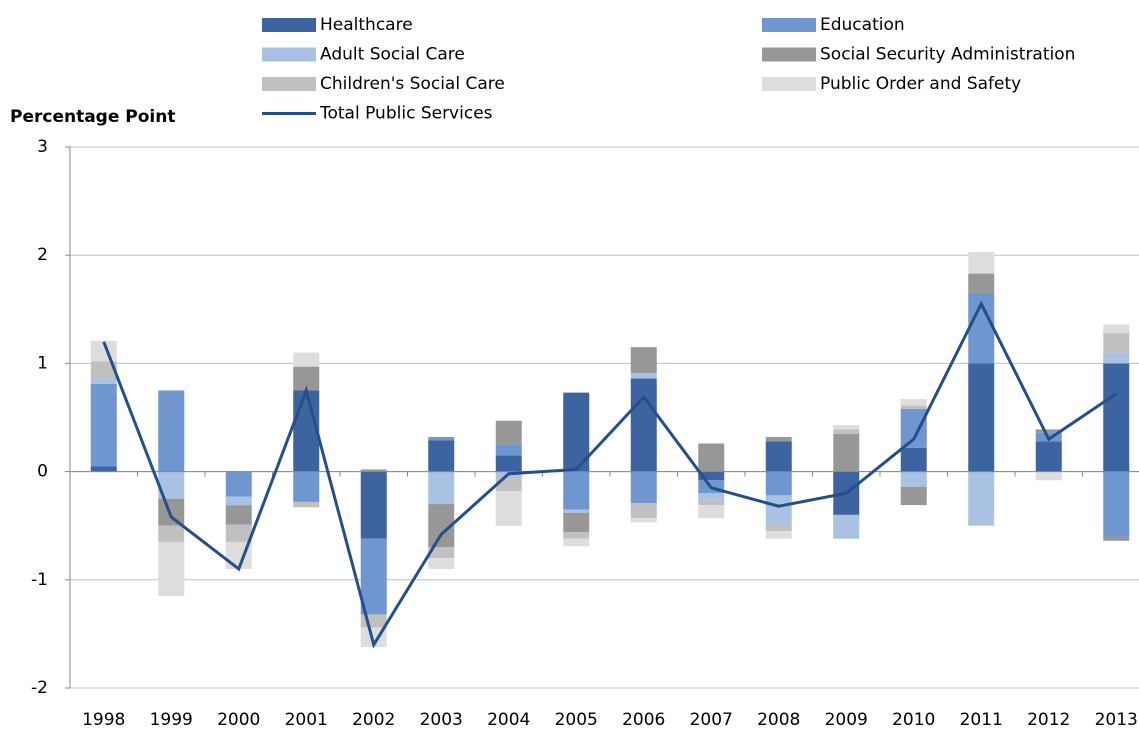 The height and width of the screenshot is (734, 1139). I want to click on x-tick-label: 2009, so click(846, 720).